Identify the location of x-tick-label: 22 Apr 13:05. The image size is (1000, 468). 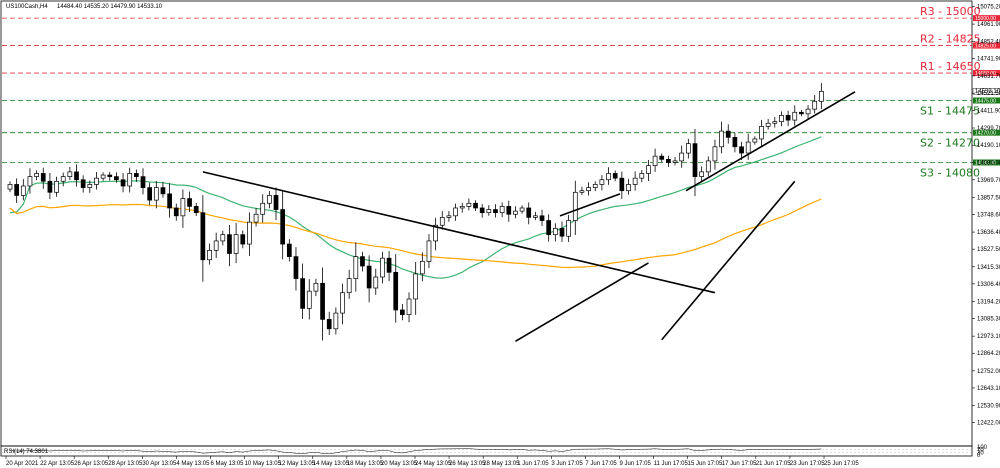
(57, 464).